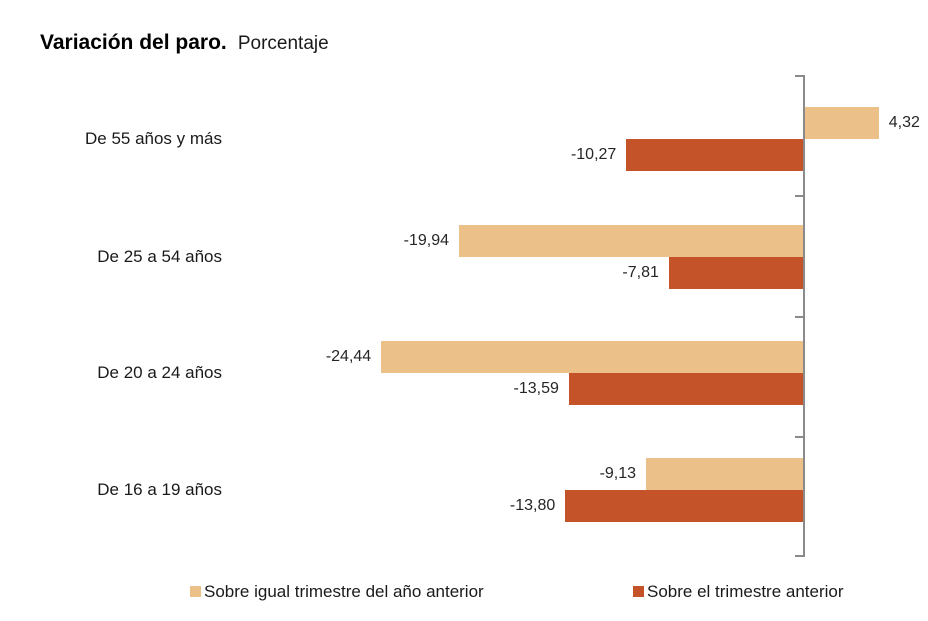 The width and height of the screenshot is (928, 621). Describe the element at coordinates (593, 154) in the screenshot. I see `value-label: -10,27` at that location.